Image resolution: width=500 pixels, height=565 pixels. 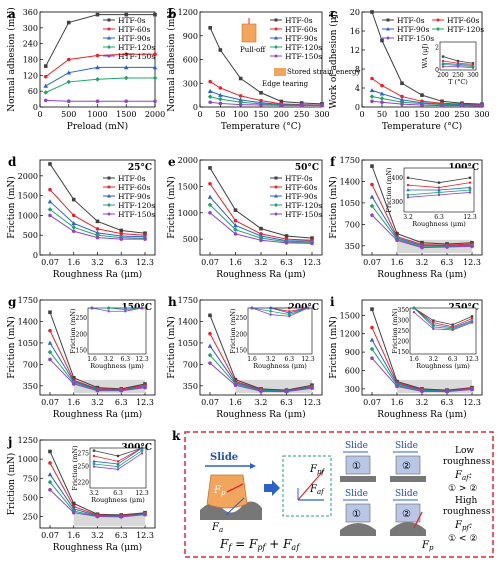 What do you see at coordinates (28, 215) in the screenshot?
I see `y-tick-label-d: 1000` at bounding box center [28, 215].